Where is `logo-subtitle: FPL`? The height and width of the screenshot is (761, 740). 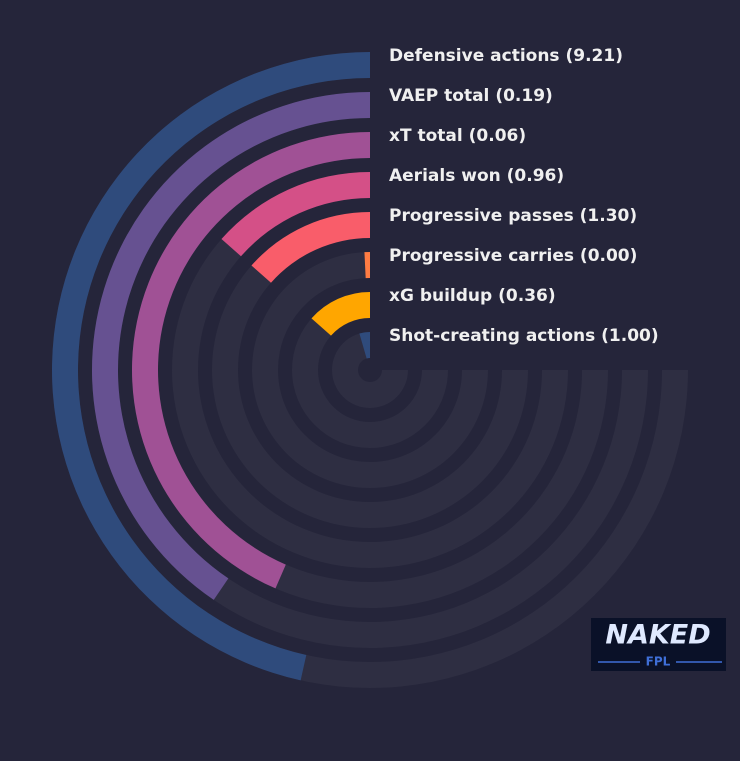 logo-subtitle: FPL is located at coordinates (658, 662).